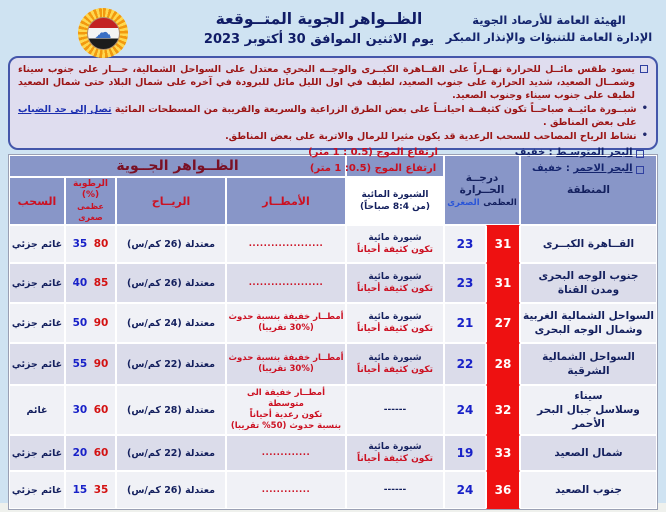 Image resolution: width=666 pixels, height=512 pixels. I want to click on humidity-max: 90, so click(101, 323).